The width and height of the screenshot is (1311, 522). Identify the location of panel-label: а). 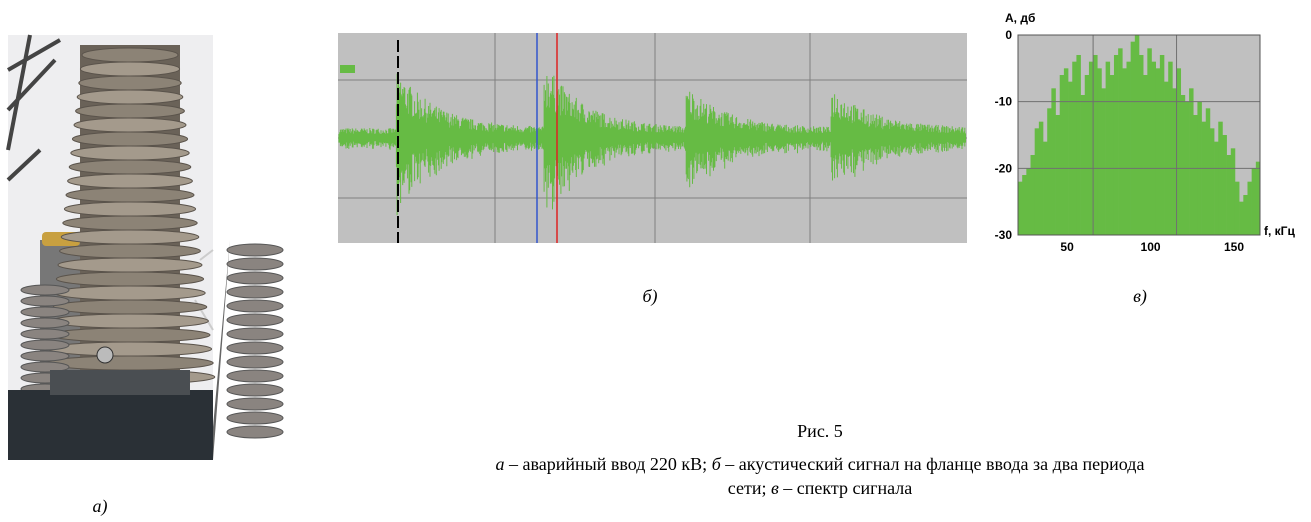
(100, 506).